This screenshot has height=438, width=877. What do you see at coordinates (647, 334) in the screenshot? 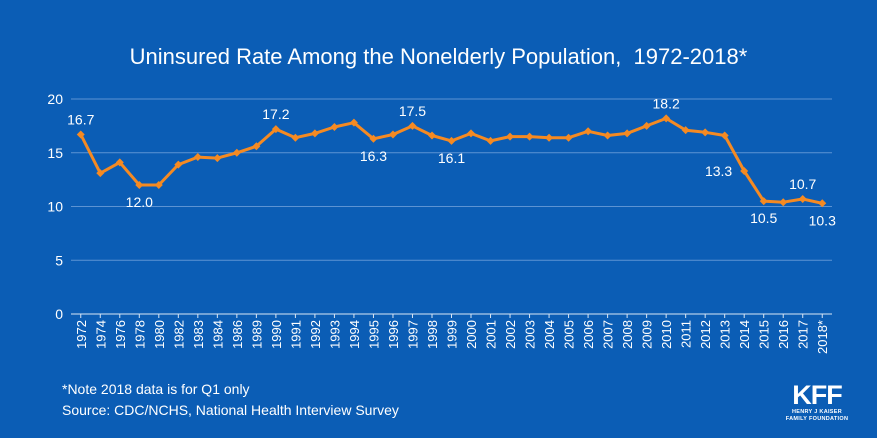
I see `x-tick-label: 2009` at bounding box center [647, 334].